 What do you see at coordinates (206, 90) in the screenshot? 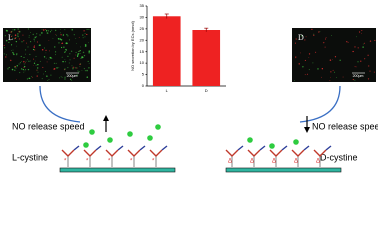
I see `x-tick-label: D` at bounding box center [206, 90].